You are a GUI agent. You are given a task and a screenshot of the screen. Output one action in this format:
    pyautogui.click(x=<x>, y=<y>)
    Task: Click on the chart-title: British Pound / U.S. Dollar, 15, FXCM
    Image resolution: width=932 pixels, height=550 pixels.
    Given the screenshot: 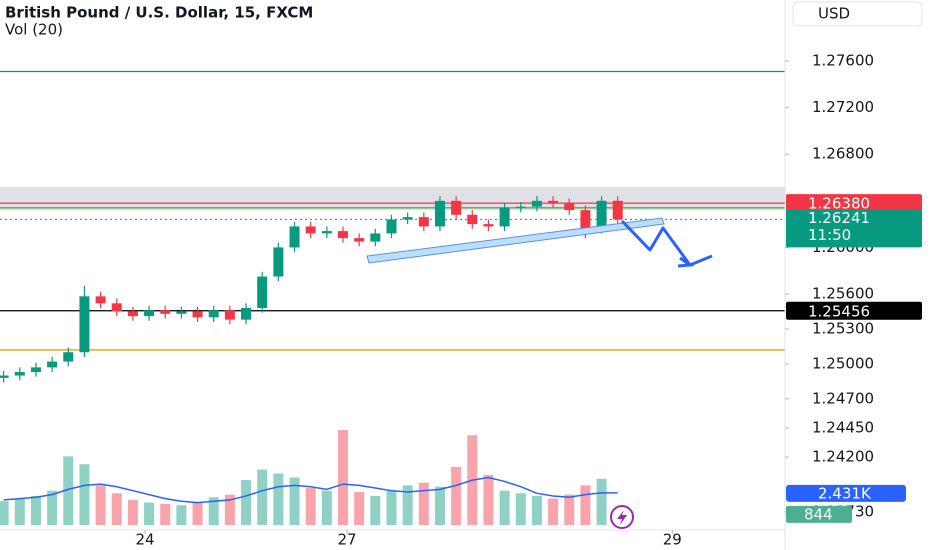 What is the action you would take?
    pyautogui.click(x=159, y=13)
    